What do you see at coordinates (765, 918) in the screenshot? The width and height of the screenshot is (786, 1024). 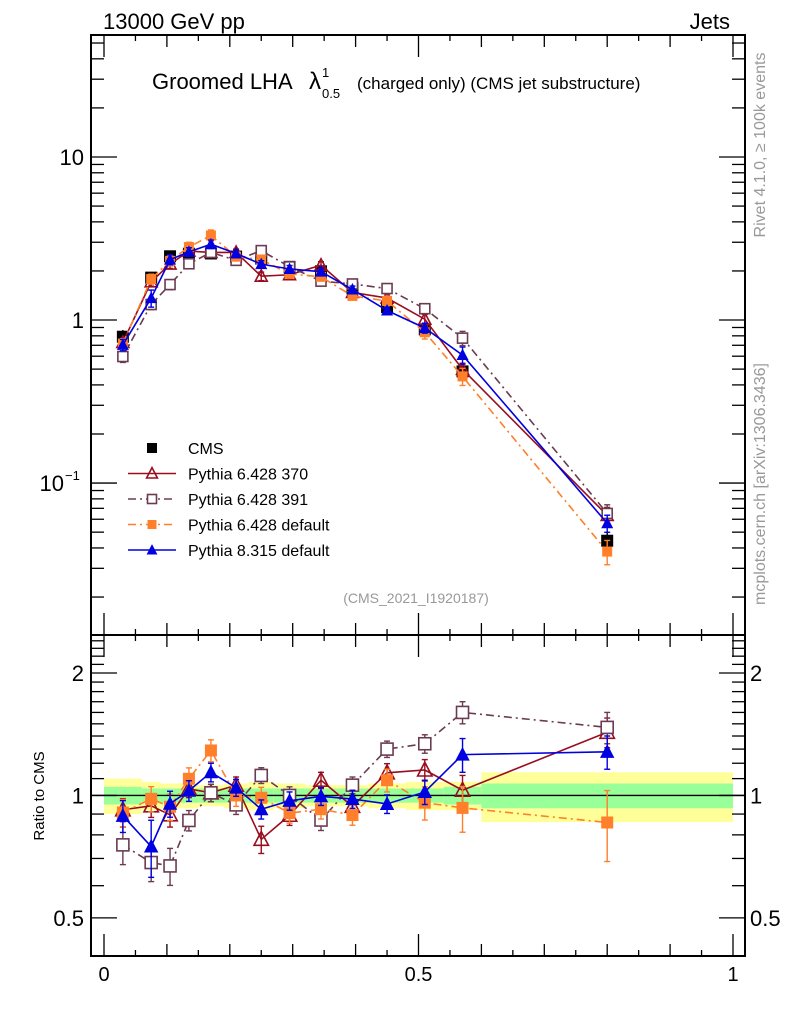 I see `y-tick-label-ratio-right: 0.5` at bounding box center [765, 918].